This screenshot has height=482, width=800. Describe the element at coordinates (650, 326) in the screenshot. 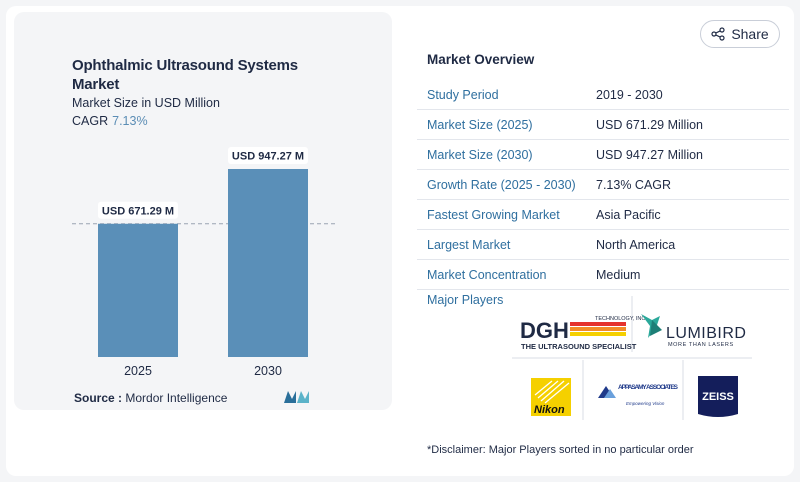

I see `bird-icon` at that location.